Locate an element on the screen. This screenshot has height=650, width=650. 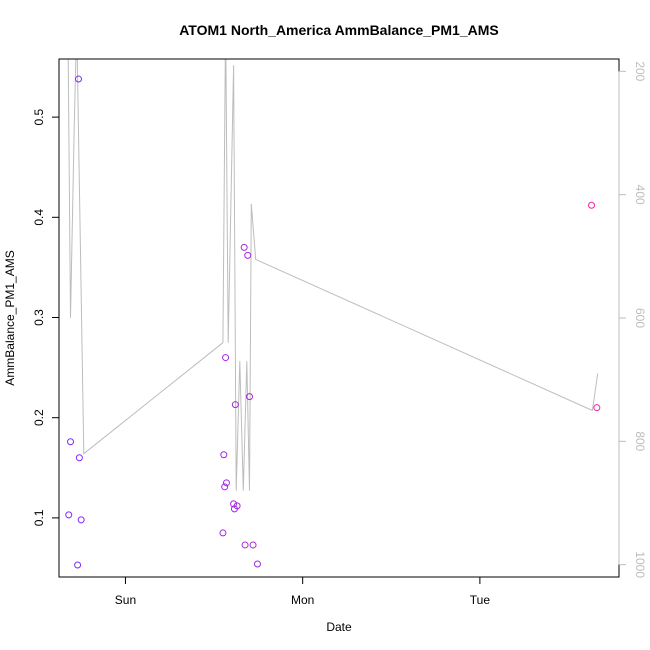
y2-axis: 200 400 600 800 1000 is located at coordinates (632, 319).